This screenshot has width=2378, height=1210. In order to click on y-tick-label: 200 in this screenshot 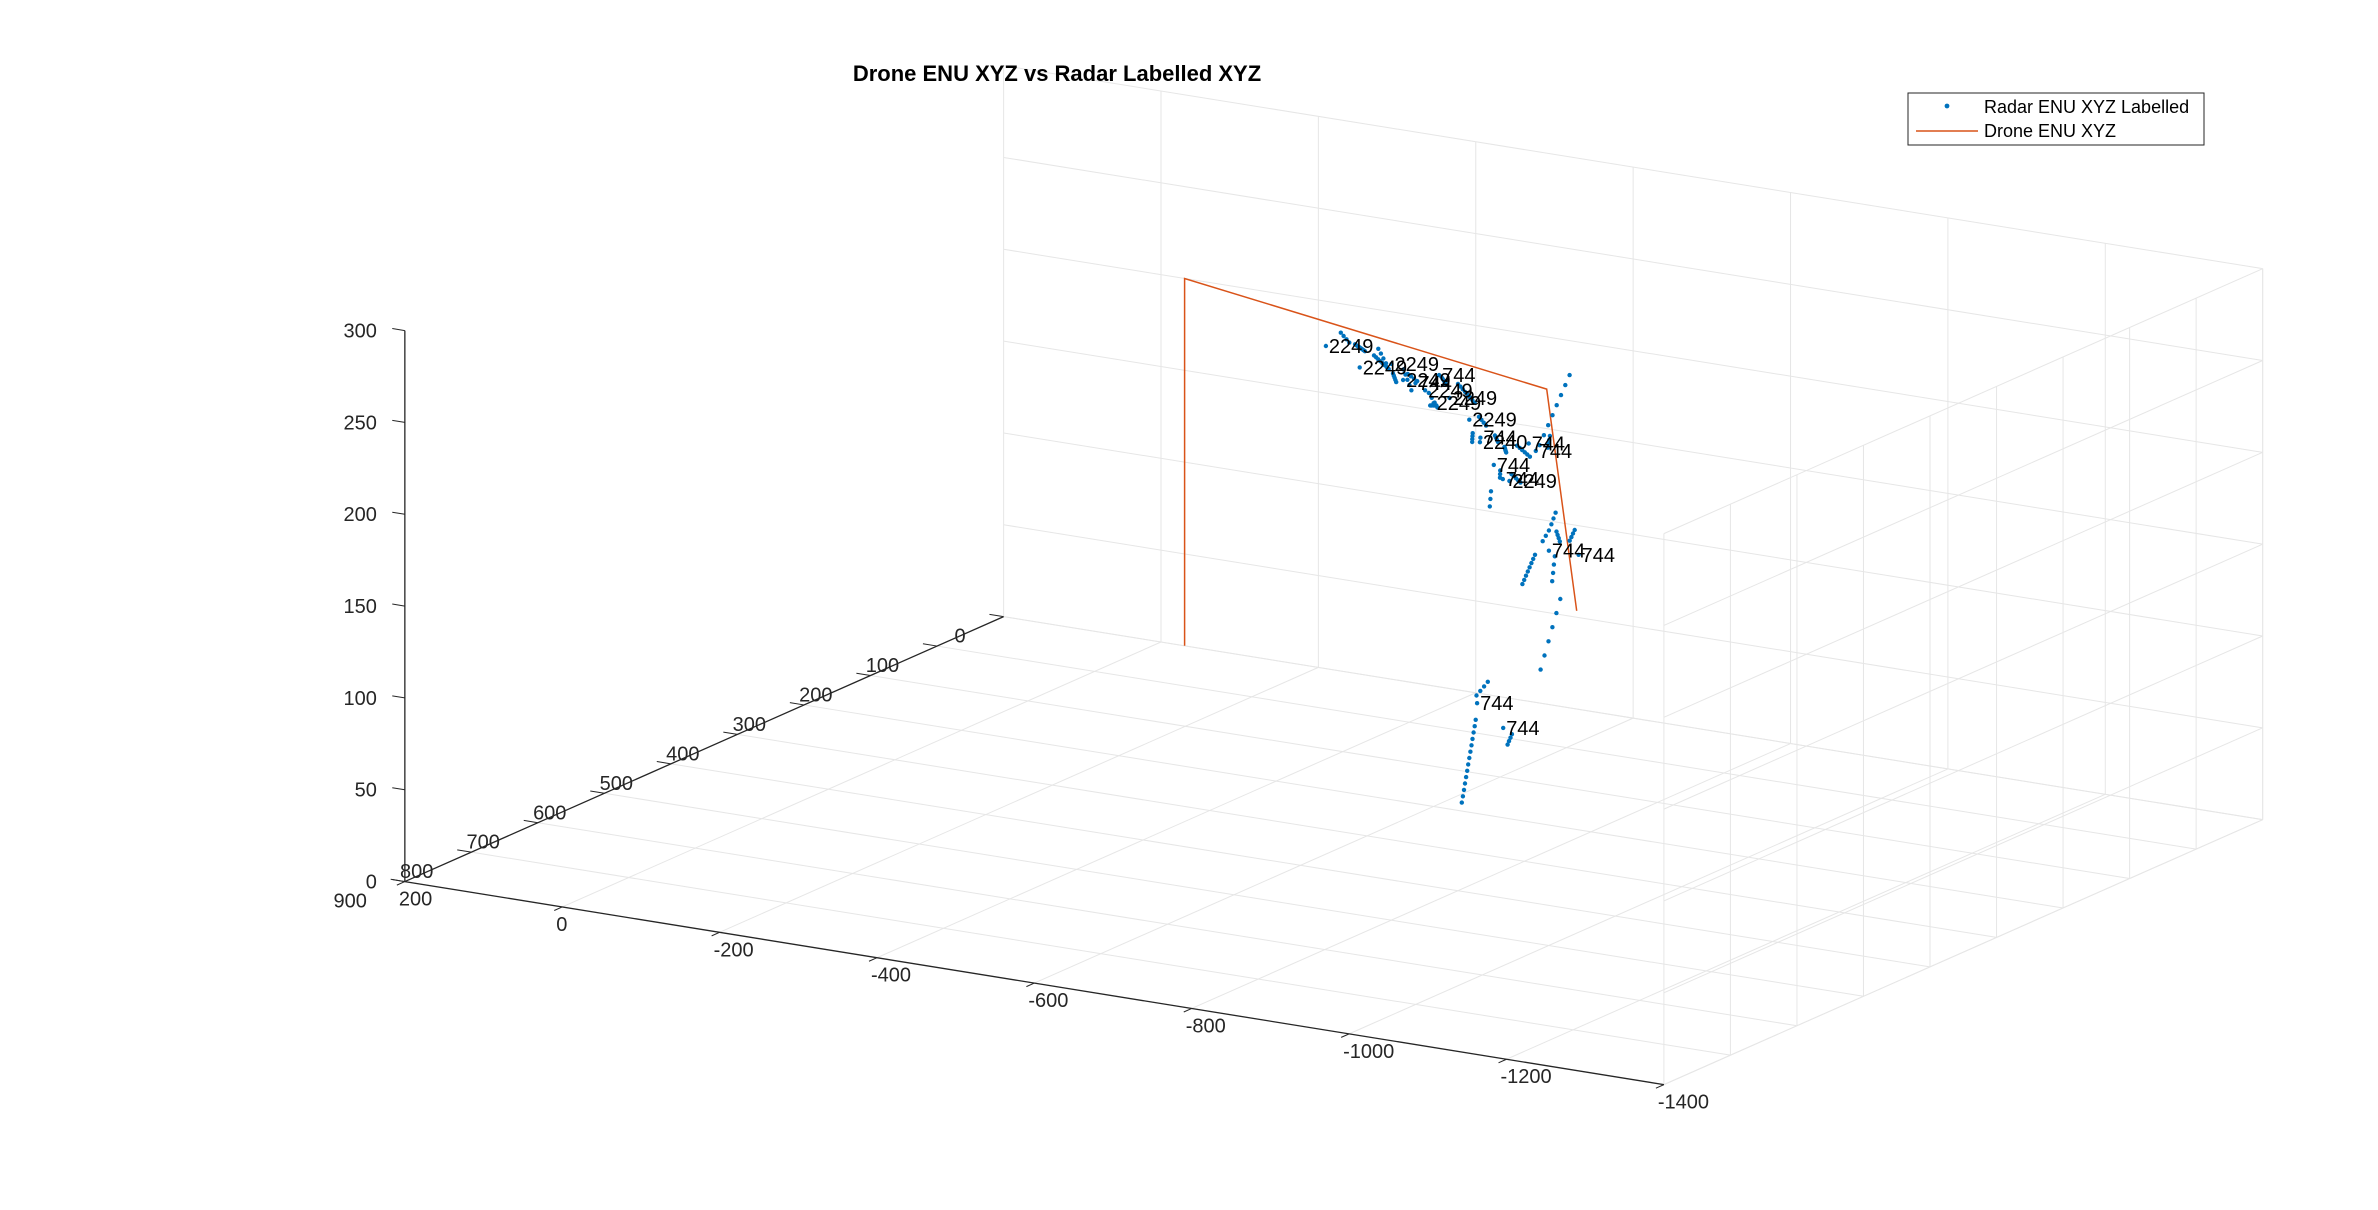, I will do `click(815, 696)`.